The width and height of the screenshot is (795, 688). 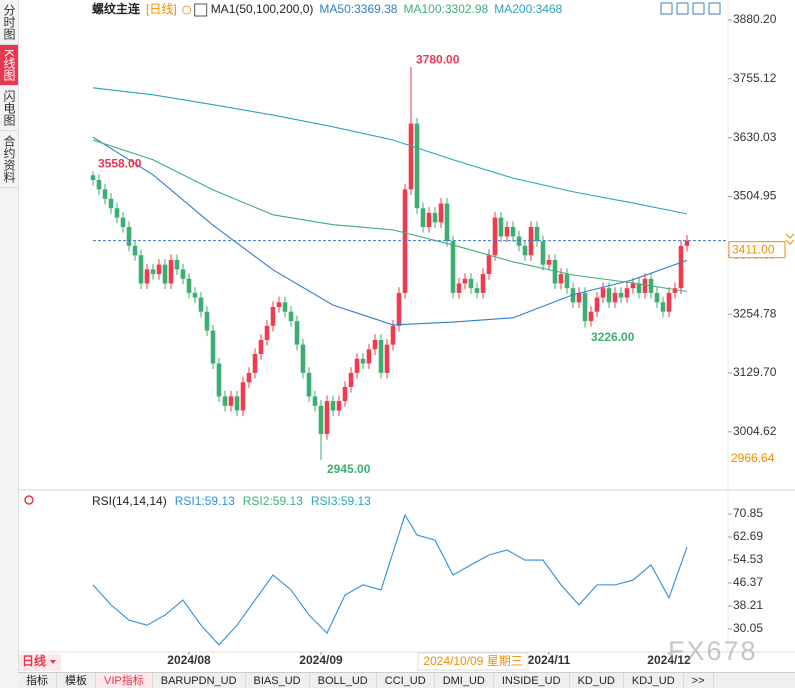 What do you see at coordinates (597, 680) in the screenshot?
I see `tab: KD_UD` at bounding box center [597, 680].